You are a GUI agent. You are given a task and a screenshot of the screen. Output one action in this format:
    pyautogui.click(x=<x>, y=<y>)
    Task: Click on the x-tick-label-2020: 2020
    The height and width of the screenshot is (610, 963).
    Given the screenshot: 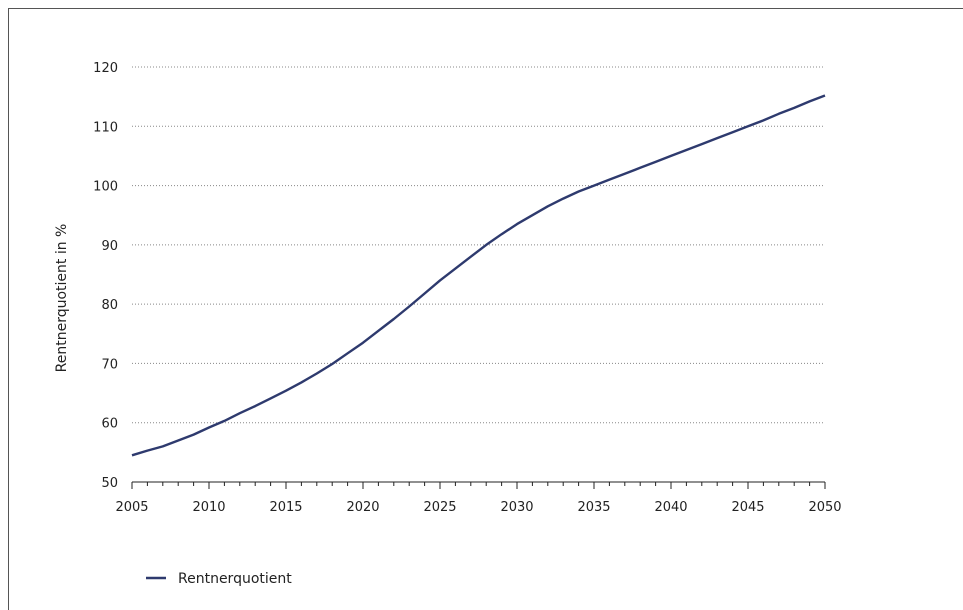 What is the action you would take?
    pyautogui.click(x=362, y=507)
    